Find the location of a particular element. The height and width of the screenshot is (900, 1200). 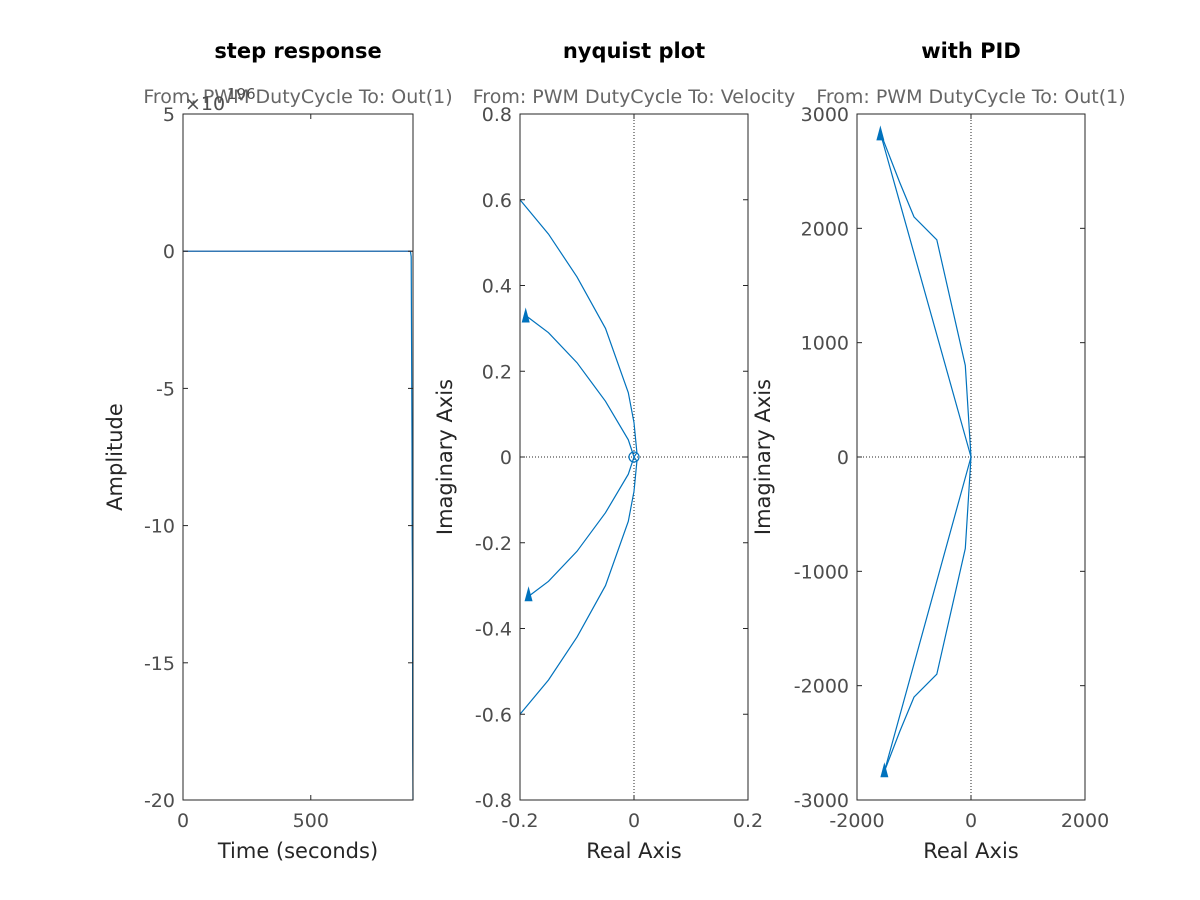

ytick-label: -5 is located at coordinates (165, 389).